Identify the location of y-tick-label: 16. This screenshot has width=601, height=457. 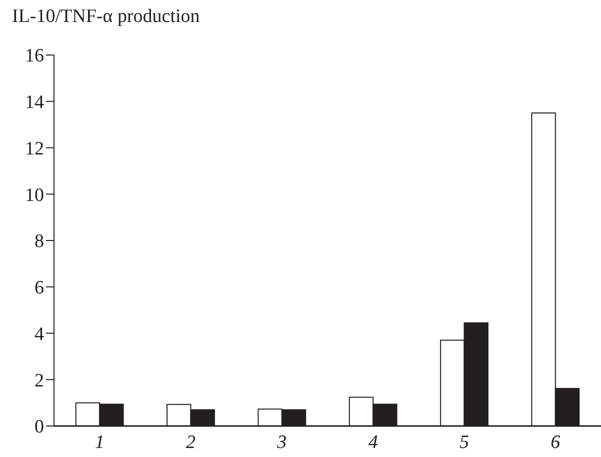
(34, 56).